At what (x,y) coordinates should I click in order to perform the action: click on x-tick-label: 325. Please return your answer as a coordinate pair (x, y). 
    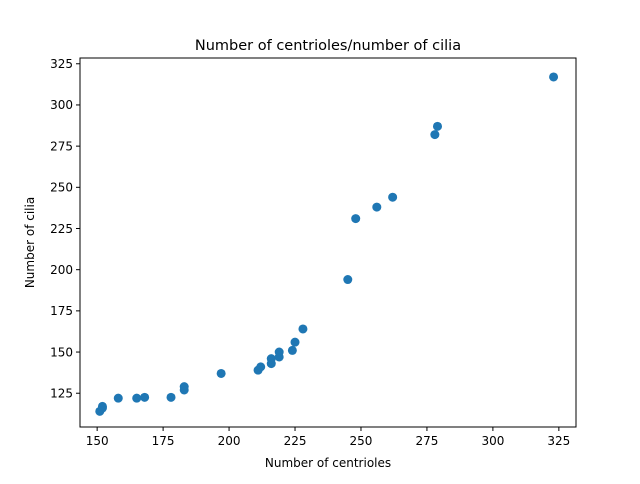
    Looking at the image, I should click on (558, 441).